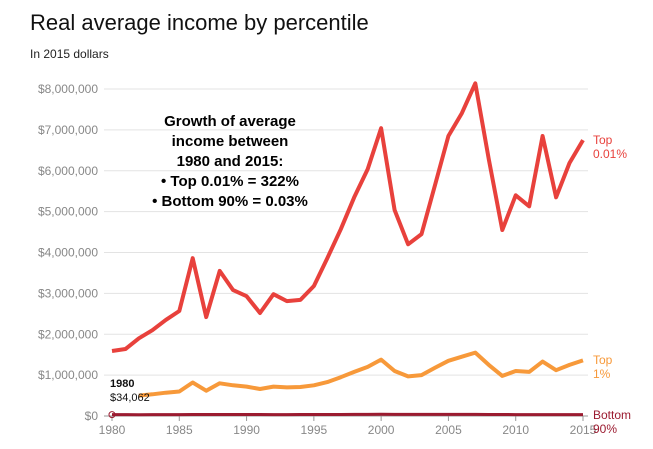 This screenshot has width=653, height=449. Describe the element at coordinates (314, 430) in the screenshot. I see `x-tick-label: 1995` at that location.